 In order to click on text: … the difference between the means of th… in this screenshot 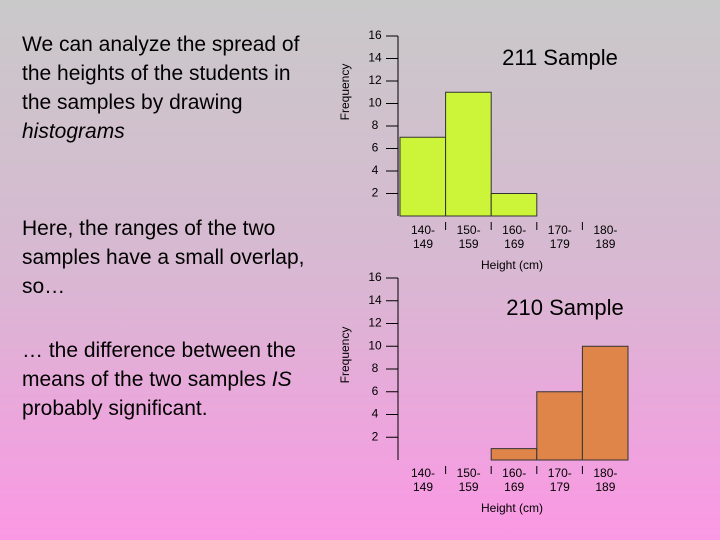, I will do `click(159, 365)`.